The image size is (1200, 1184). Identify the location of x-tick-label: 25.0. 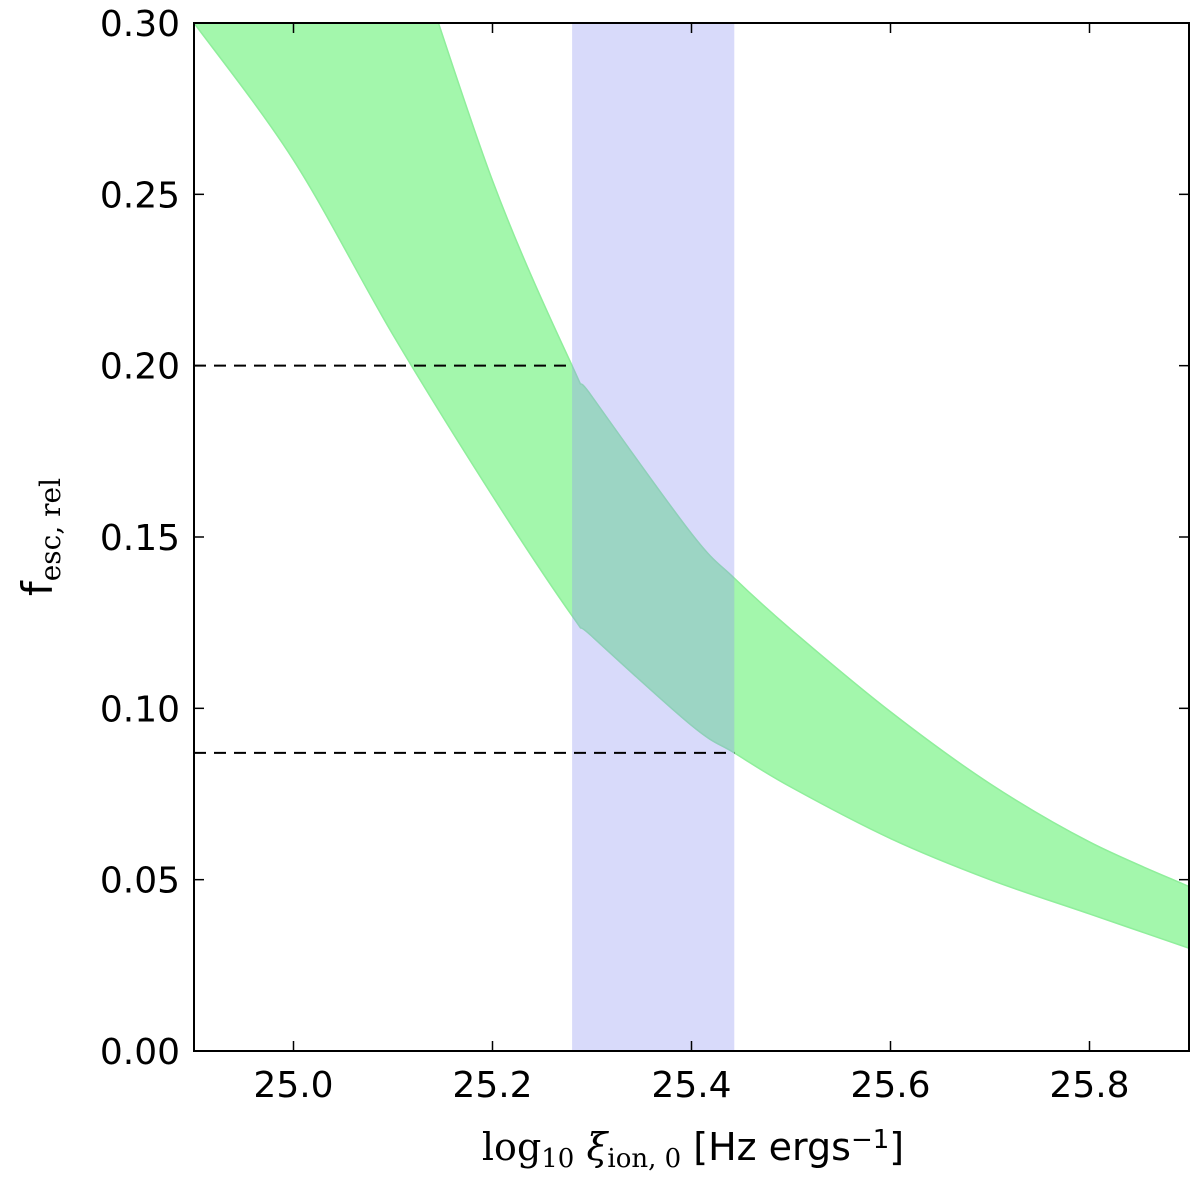
(293, 1085).